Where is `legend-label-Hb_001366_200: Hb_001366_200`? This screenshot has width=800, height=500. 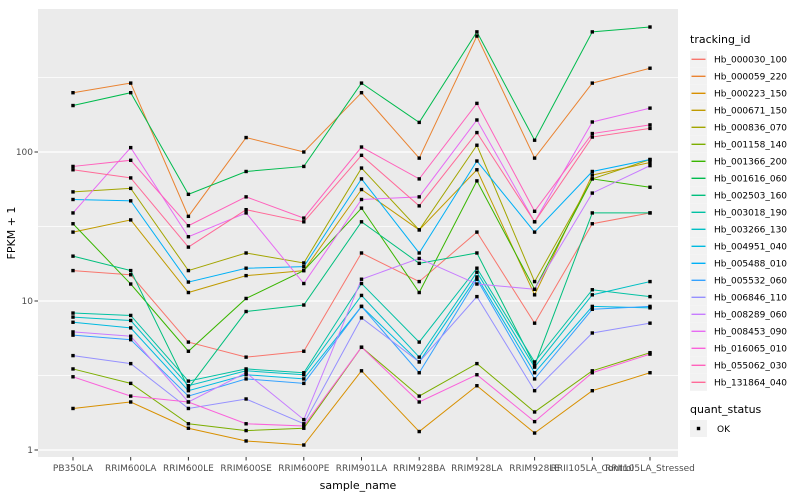 legend-label-Hb_001366_200: Hb_001366_200 is located at coordinates (750, 162).